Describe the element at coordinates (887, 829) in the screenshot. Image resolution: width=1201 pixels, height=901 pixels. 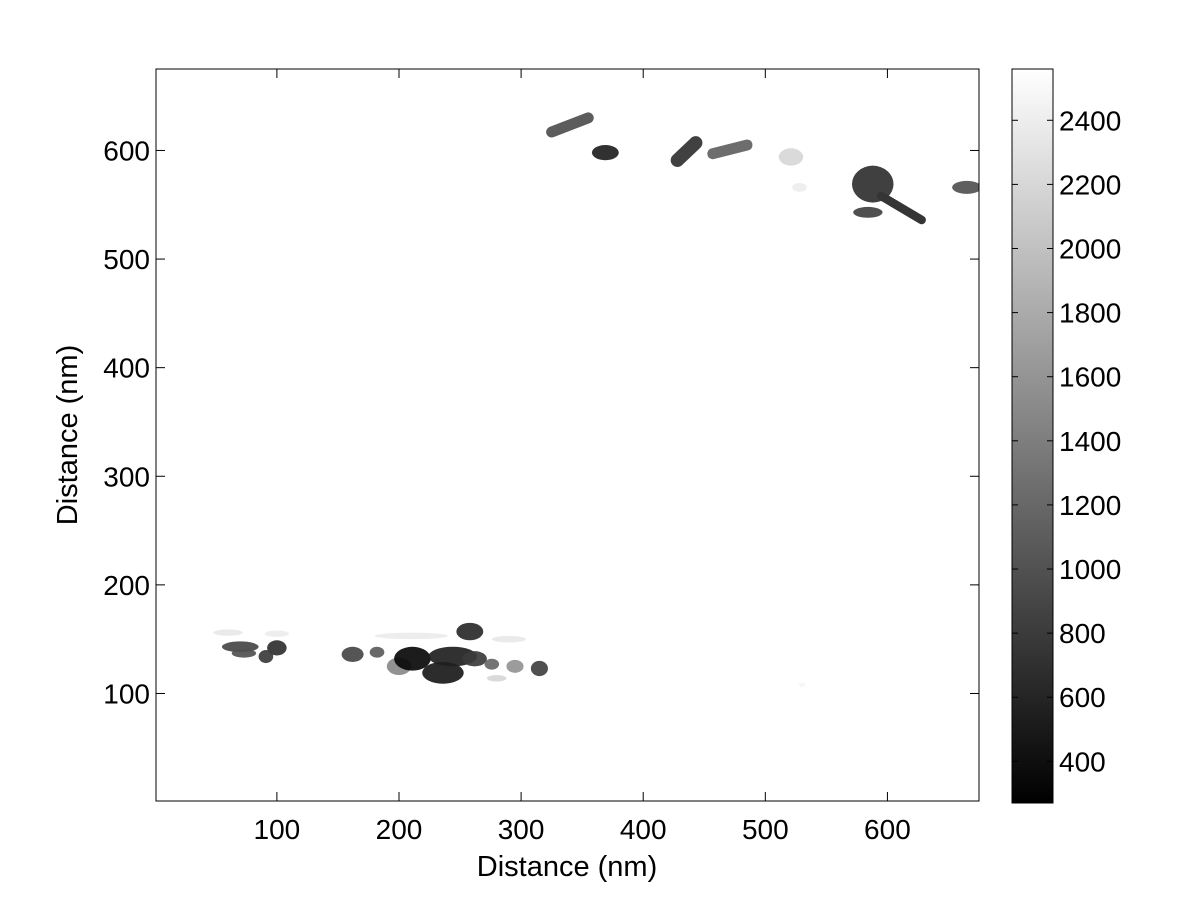
I see `x-tick-label: 600` at that location.